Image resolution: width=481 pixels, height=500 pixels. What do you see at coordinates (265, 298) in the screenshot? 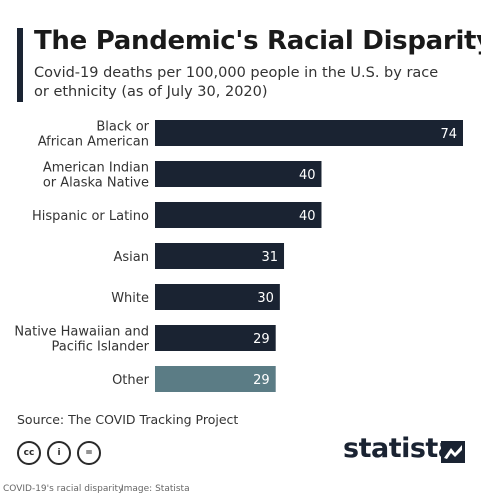
I see `bar-value-label: 30` at bounding box center [265, 298].